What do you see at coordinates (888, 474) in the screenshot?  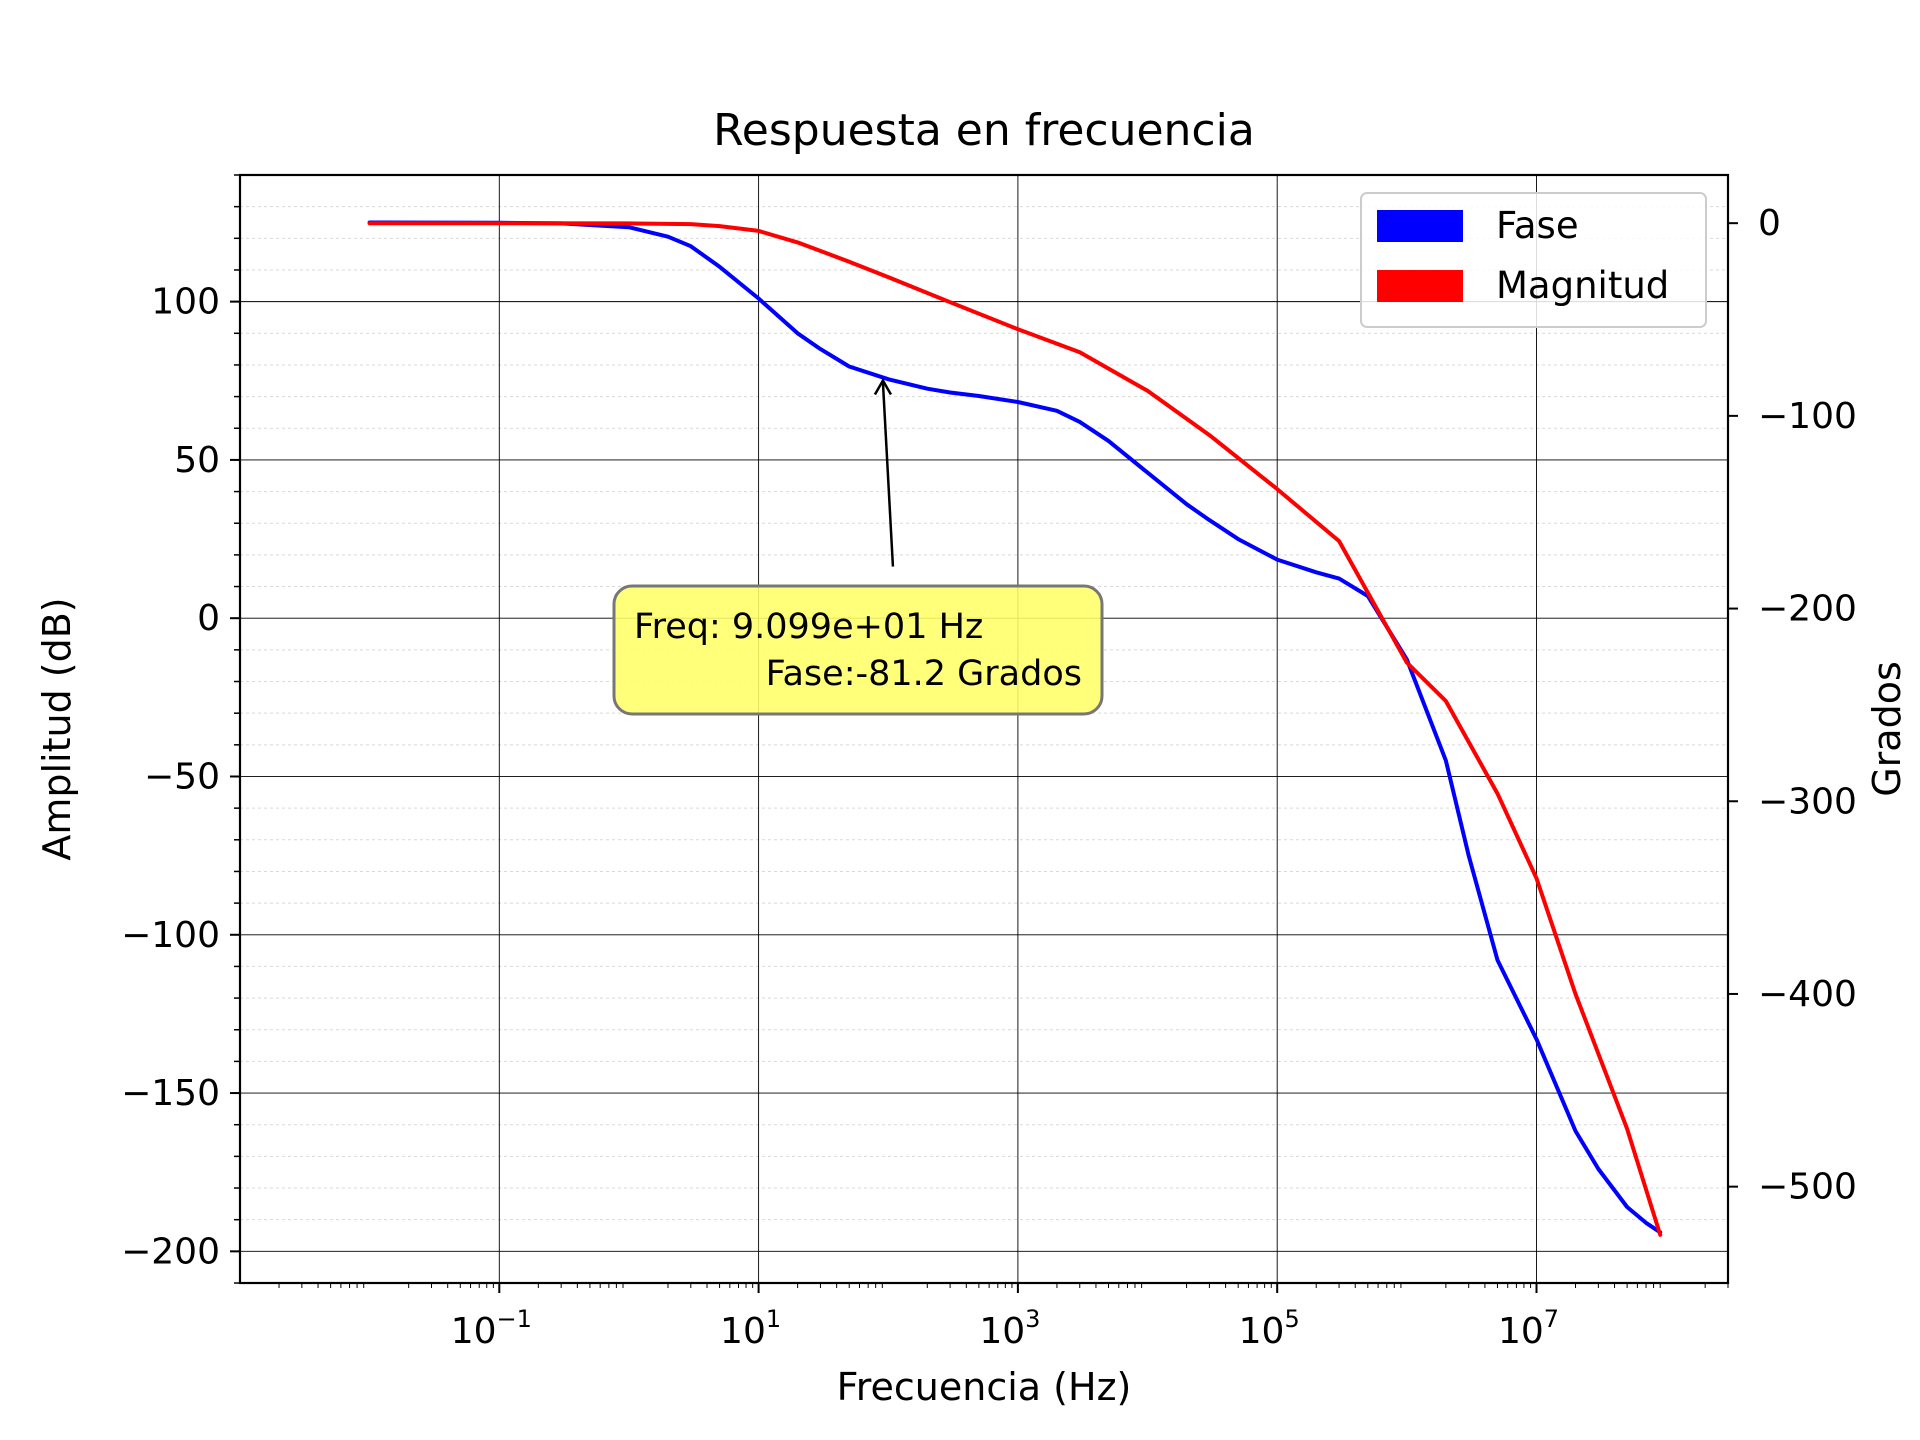 I see `annotation-arrow` at bounding box center [888, 474].